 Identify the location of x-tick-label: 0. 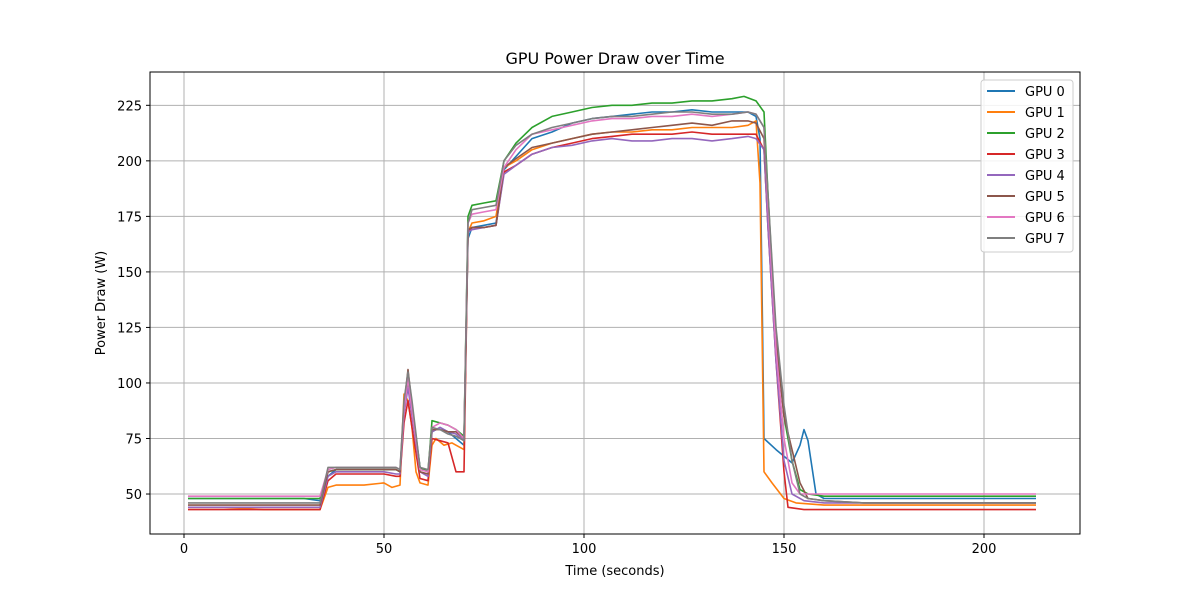
(184, 549).